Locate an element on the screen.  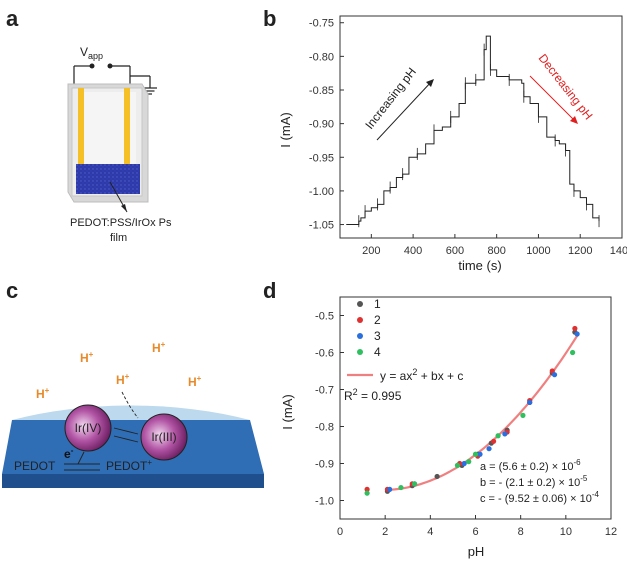
x-tick-label: 6 is located at coordinates (475, 532).